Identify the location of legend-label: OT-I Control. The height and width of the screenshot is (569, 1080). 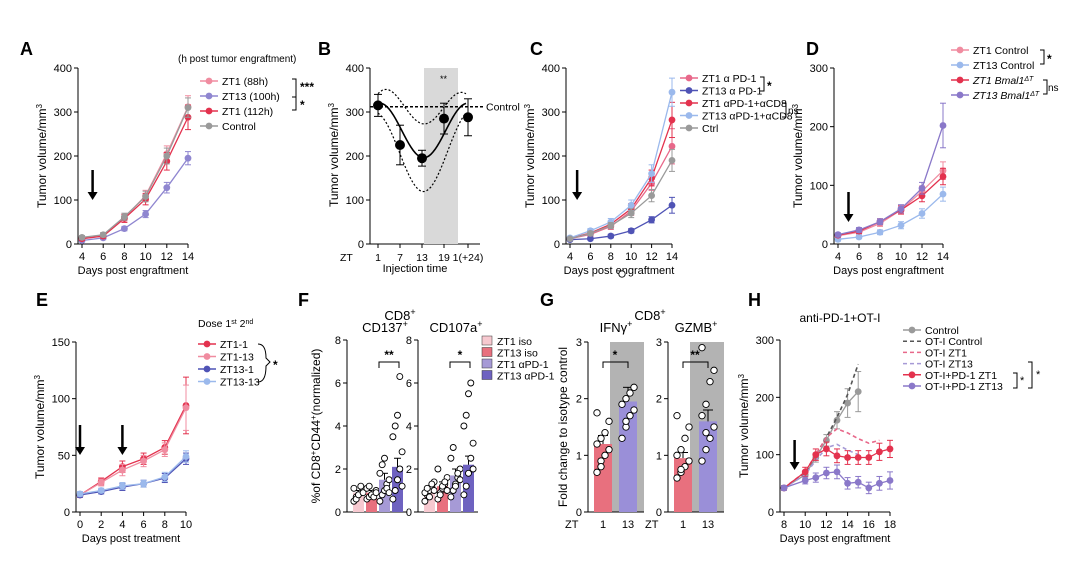
(953, 342).